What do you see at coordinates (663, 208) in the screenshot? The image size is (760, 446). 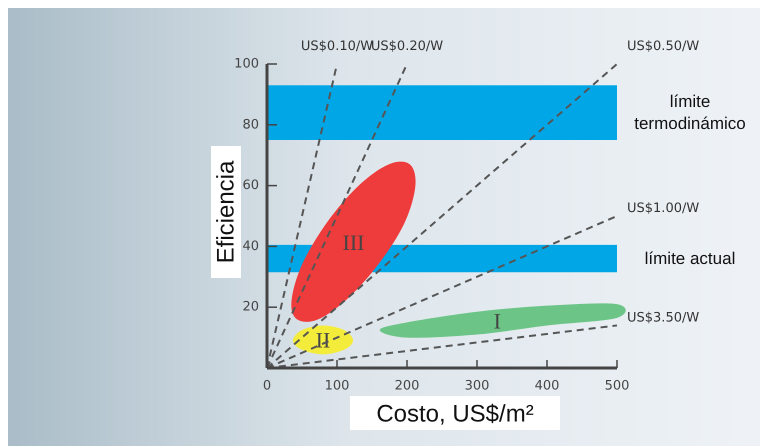 I see `series-label: US$1.00/W` at bounding box center [663, 208].